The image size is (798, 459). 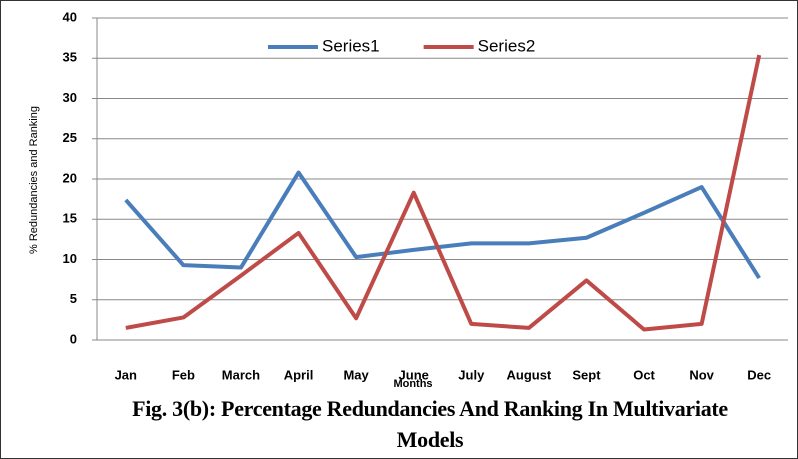 I want to click on y-tick-label: 20, so click(x=70, y=177).